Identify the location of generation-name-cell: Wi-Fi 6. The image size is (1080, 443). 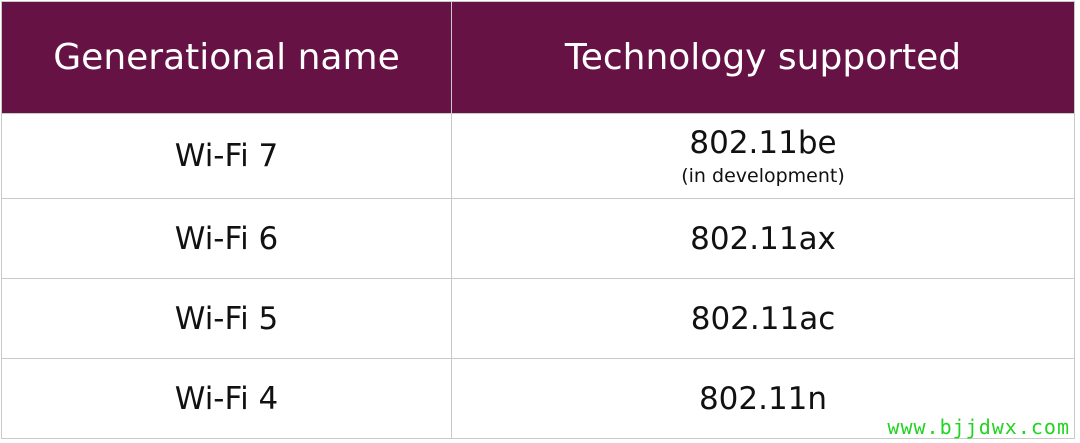
(226, 238).